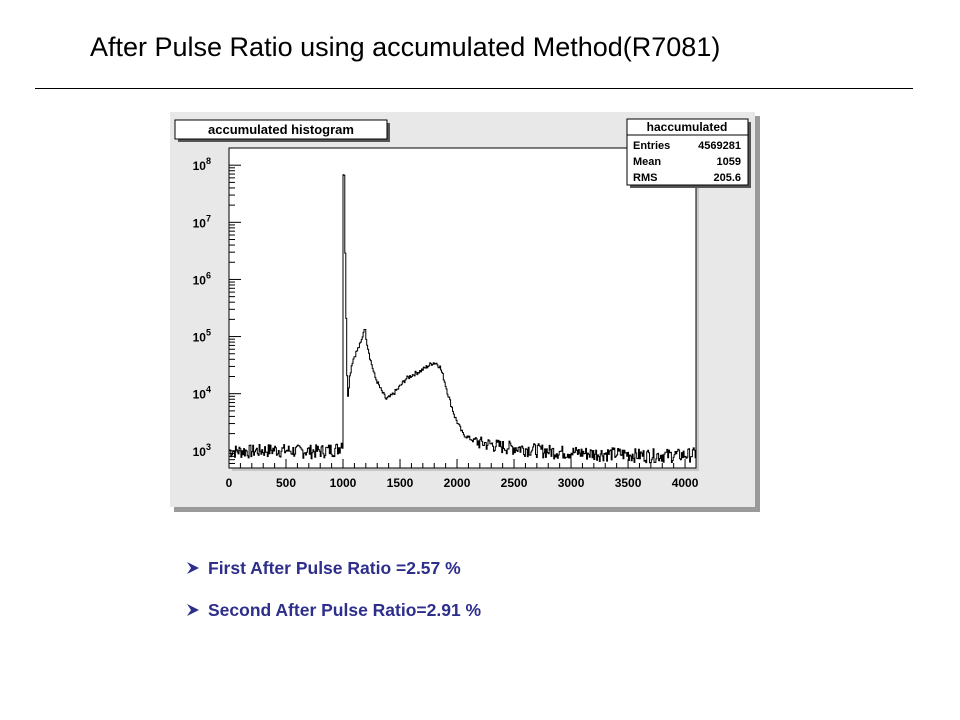 This screenshot has height=720, width=960. I want to click on bullet-text-first: First After Pulse Ratio =2.57 %, so click(334, 567).